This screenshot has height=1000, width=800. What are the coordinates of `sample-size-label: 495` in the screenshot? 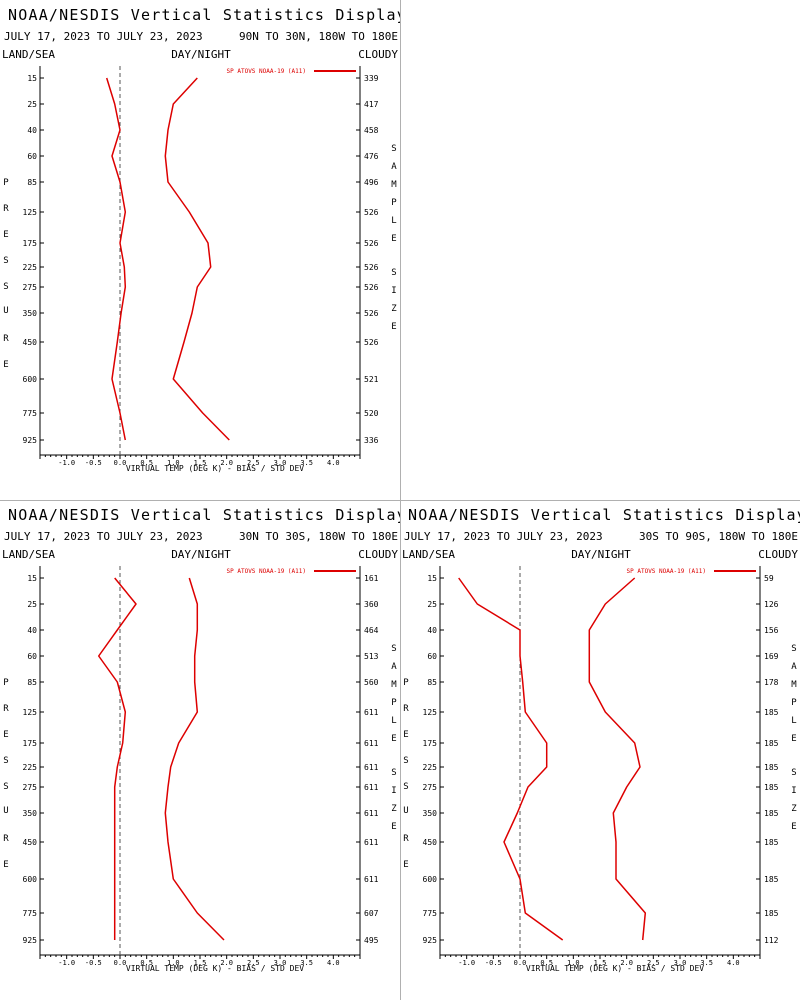 It's located at (371, 940).